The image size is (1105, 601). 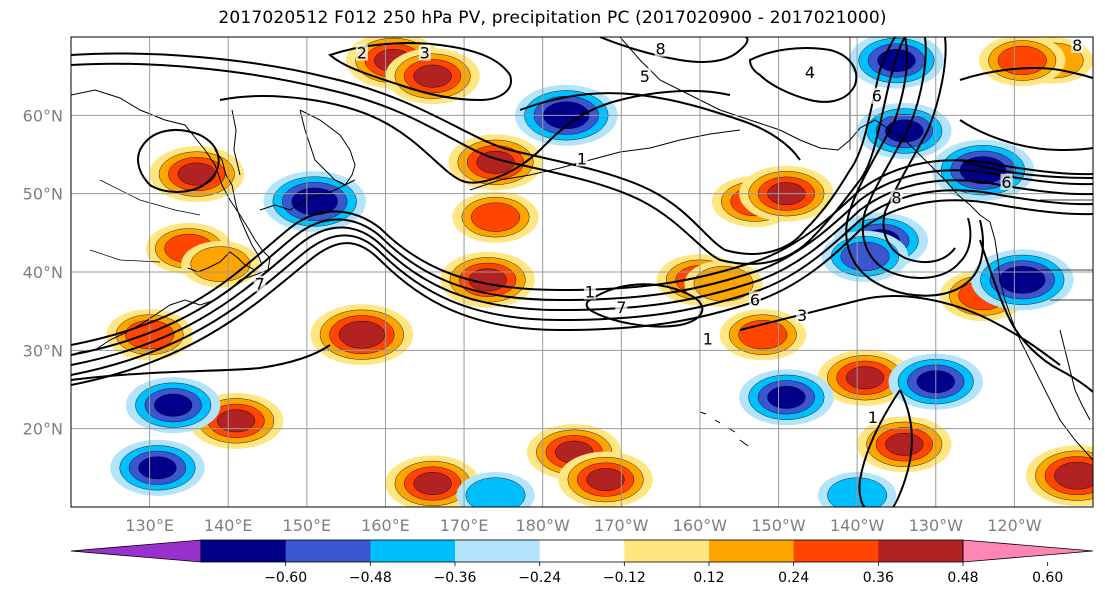 What do you see at coordinates (43, 194) in the screenshot?
I see `lat-tick-label: 50°N` at bounding box center [43, 194].